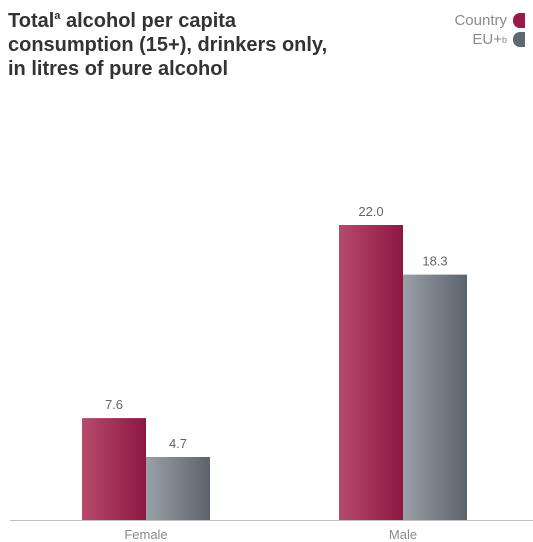 The width and height of the screenshot is (533, 542). What do you see at coordinates (145, 534) in the screenshot?
I see `category-label-female: Female` at bounding box center [145, 534].